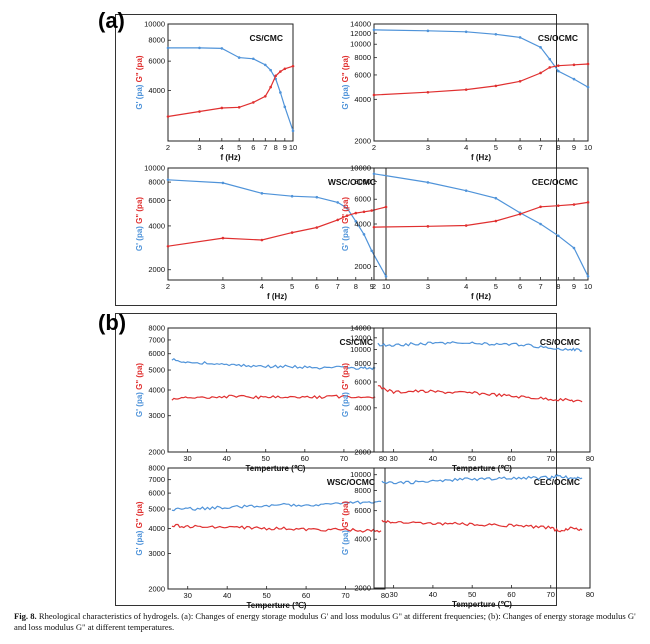 The height and width of the screenshot is (644, 650). What do you see at coordinates (351, 482) in the screenshot?
I see `chart-title: WSC/OCMC` at bounding box center [351, 482].